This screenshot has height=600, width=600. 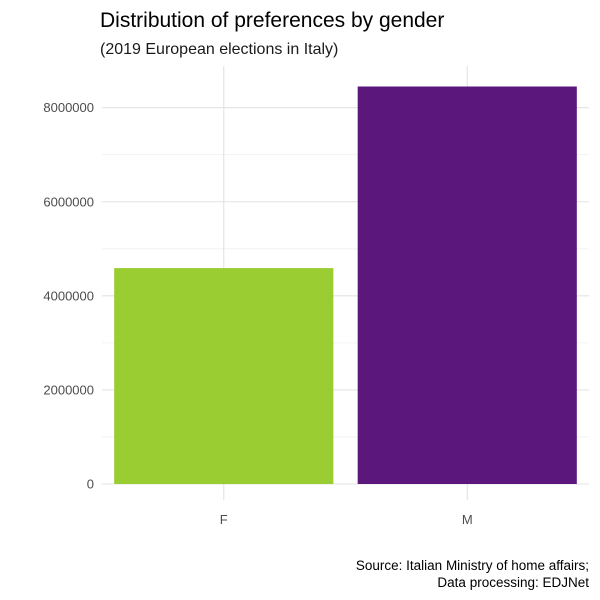 I want to click on x-tick-label: M, so click(x=467, y=519).